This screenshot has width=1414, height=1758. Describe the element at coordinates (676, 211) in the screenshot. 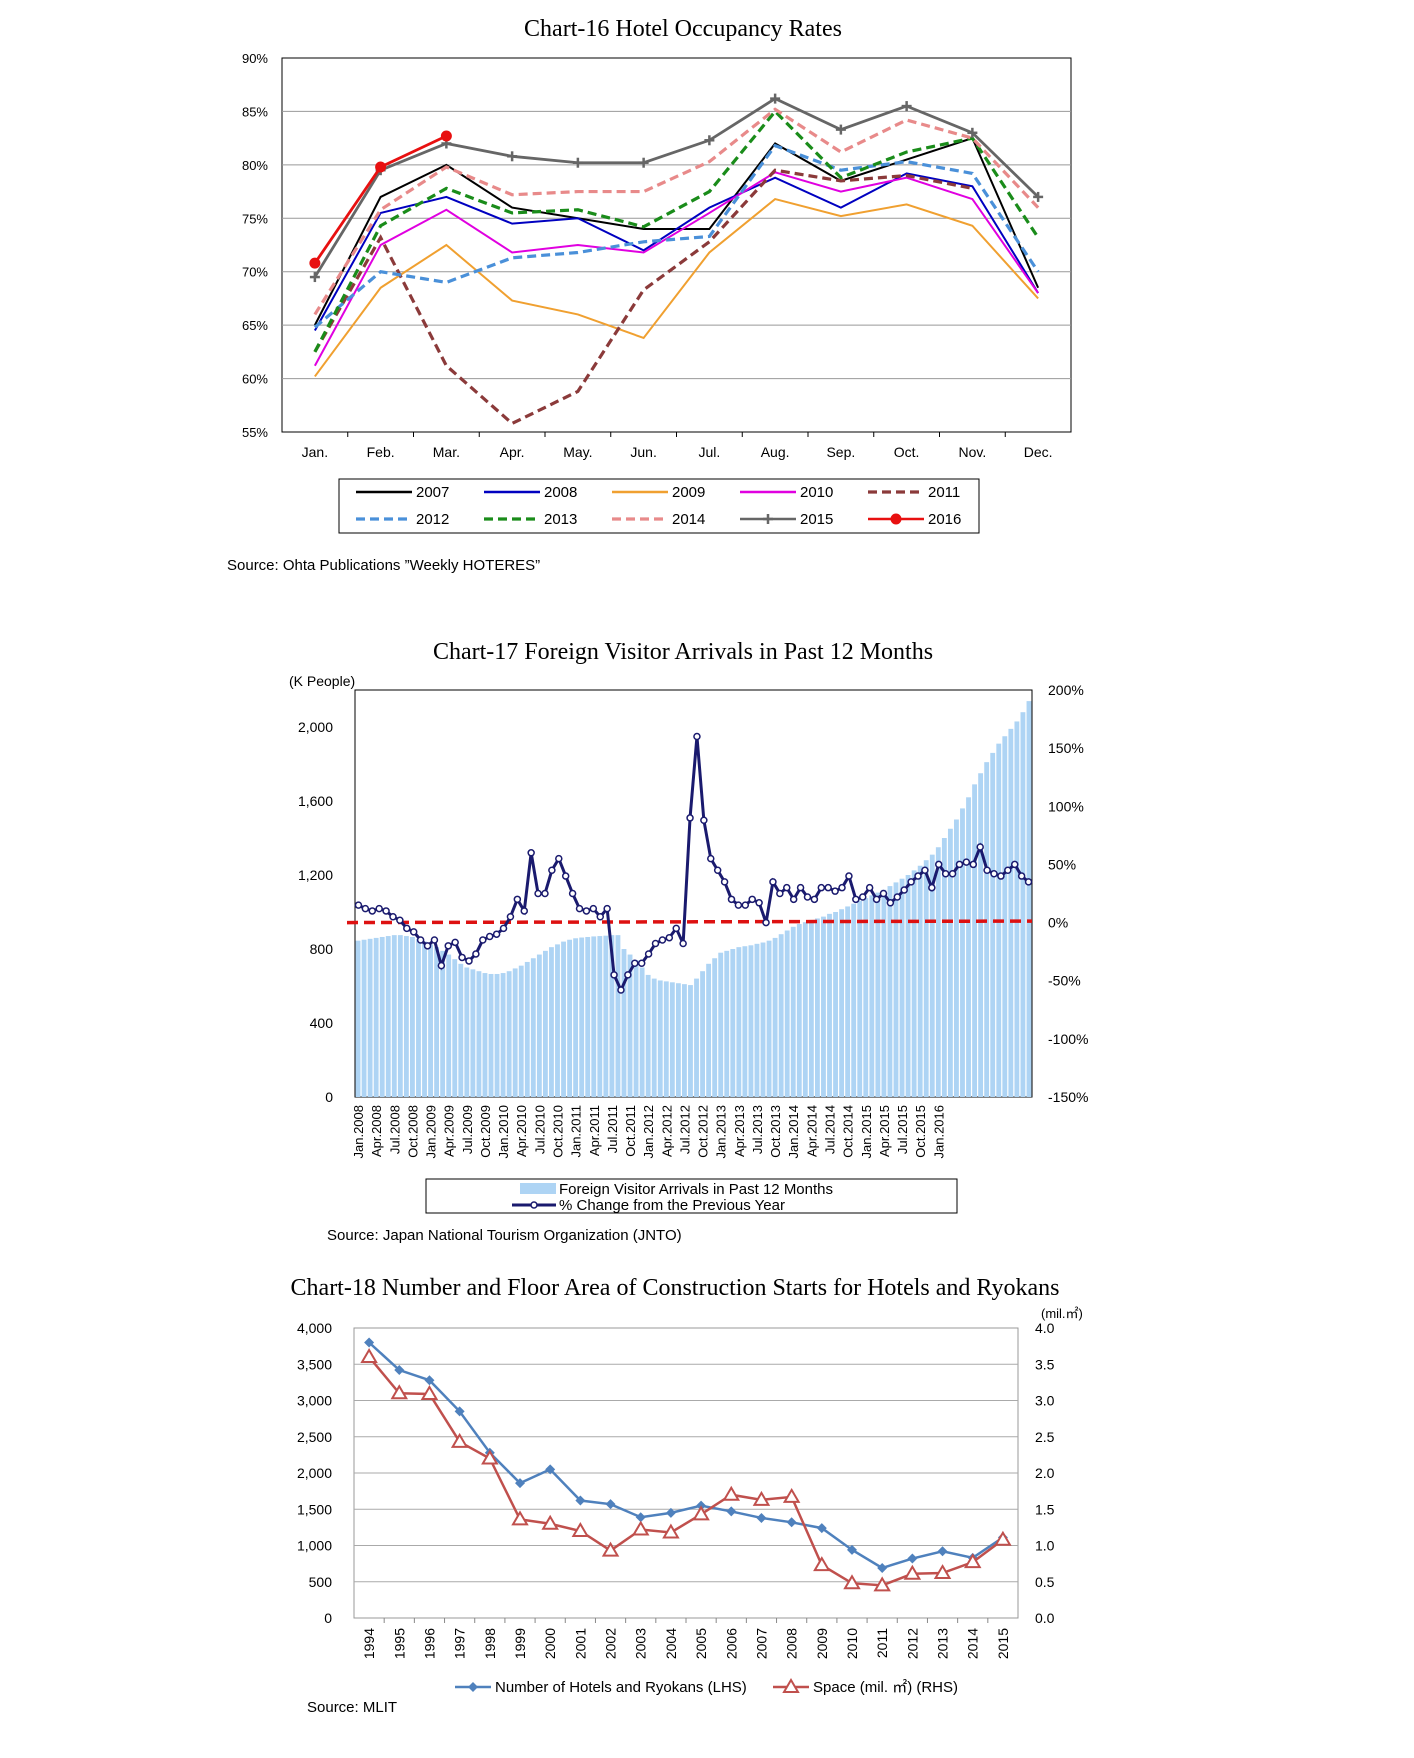

I see `chart-16-series-line` at that location.